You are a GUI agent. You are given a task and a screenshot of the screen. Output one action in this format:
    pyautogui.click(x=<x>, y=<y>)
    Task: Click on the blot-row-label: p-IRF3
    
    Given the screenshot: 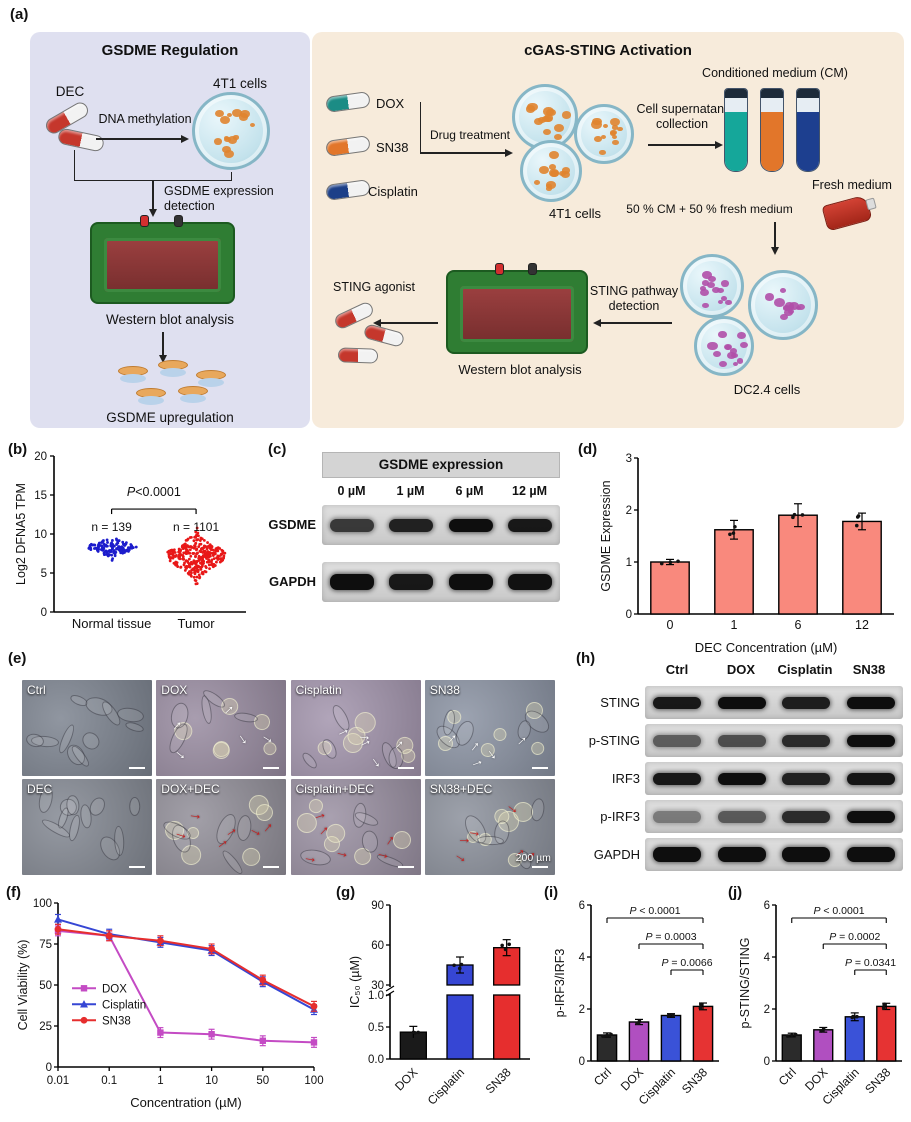 What is the action you would take?
    pyautogui.click(x=620, y=816)
    